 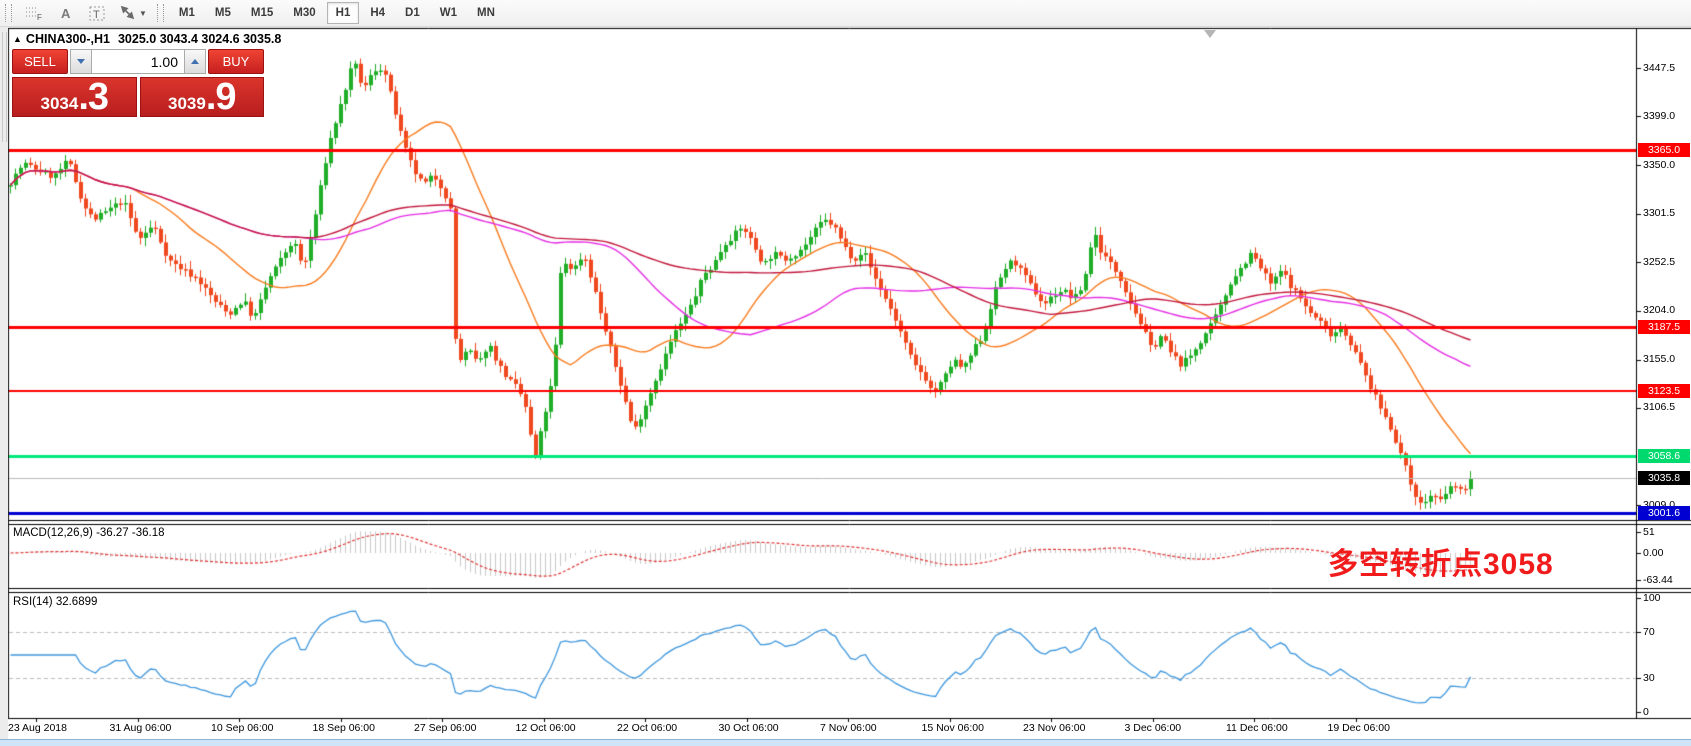 I want to click on price-axis-label: 3399.0, so click(x=1659, y=115).